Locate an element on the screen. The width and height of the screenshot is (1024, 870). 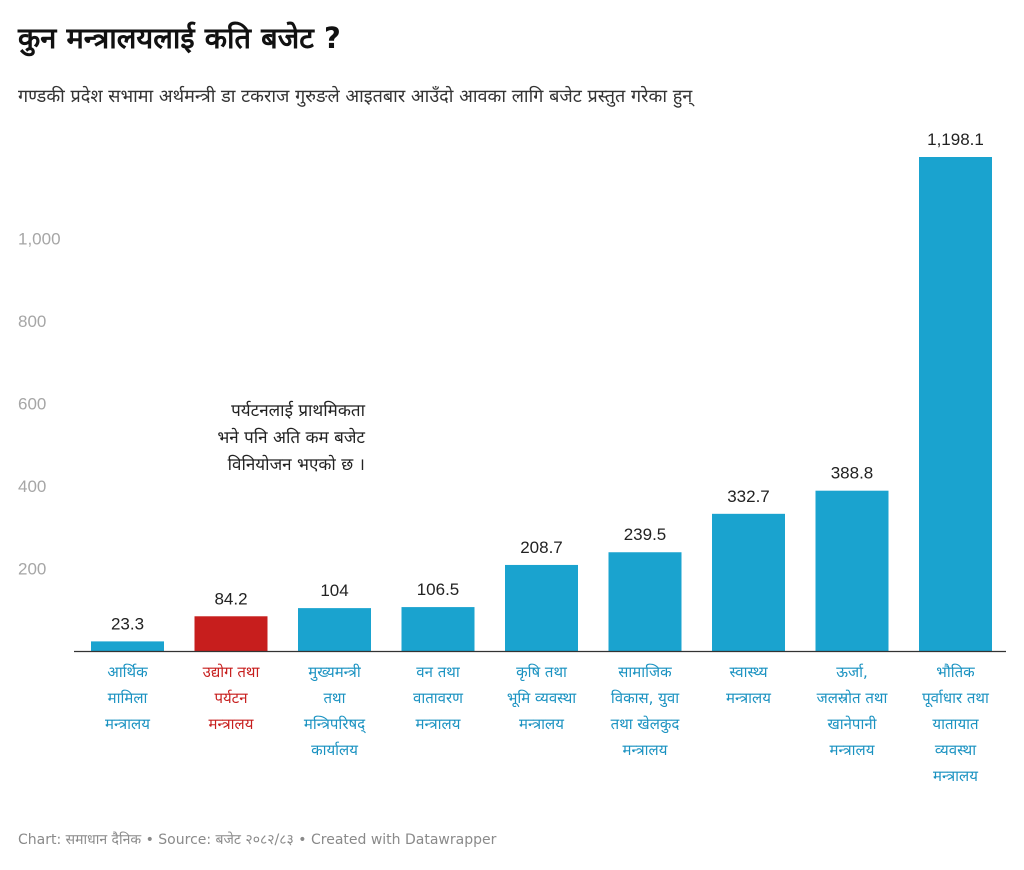
annotation-line: विनियोजन भएको छ । is located at coordinates (296, 465).